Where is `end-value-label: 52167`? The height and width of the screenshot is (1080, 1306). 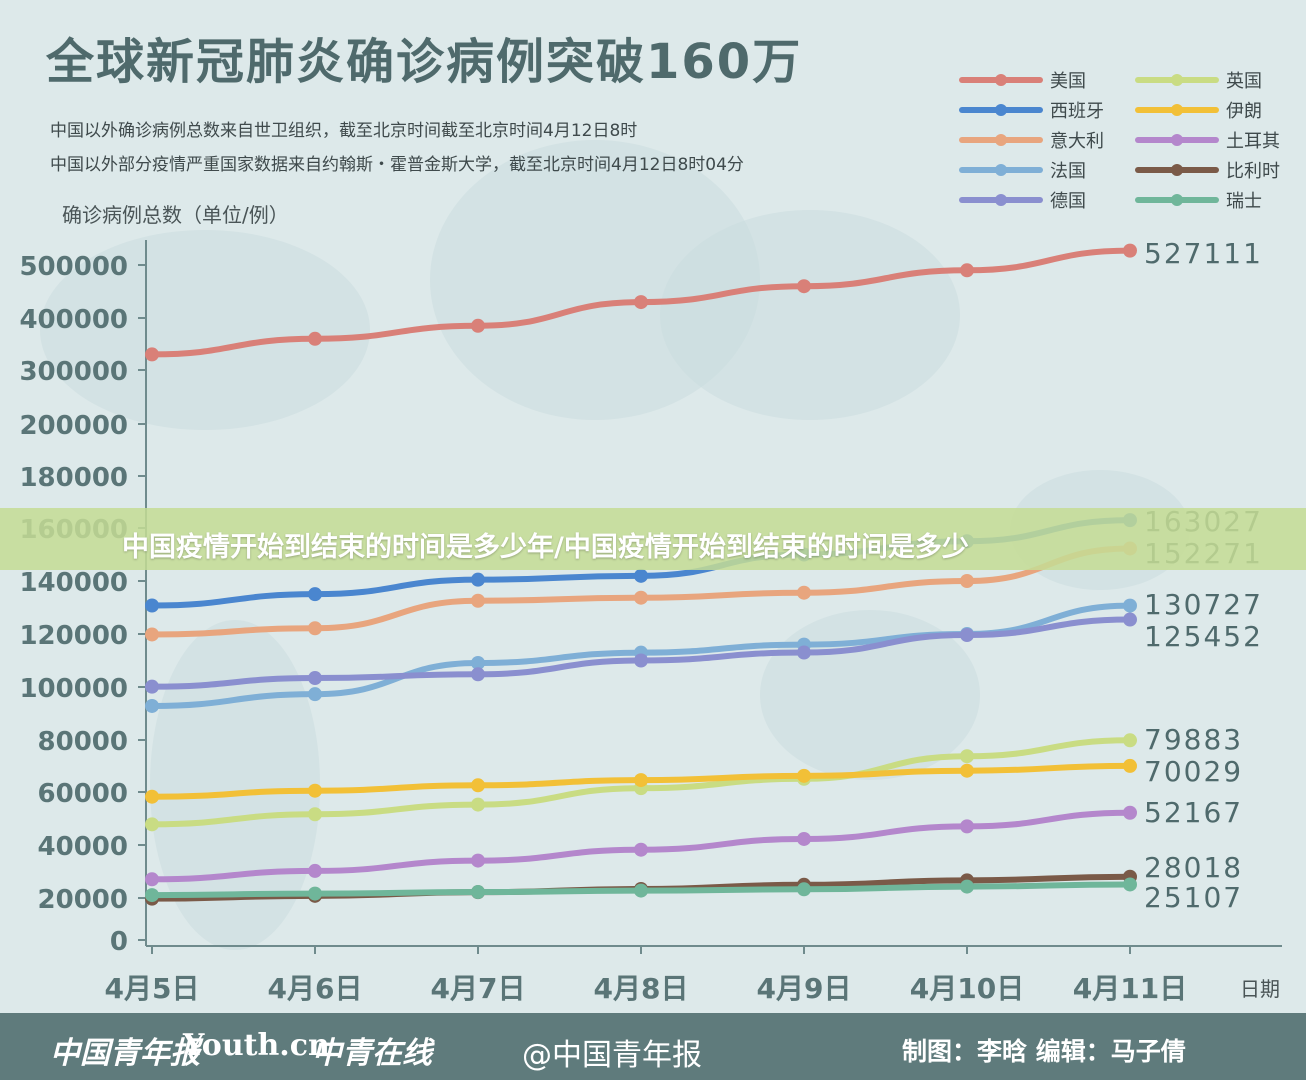
end-value-label: 52167 is located at coordinates (1193, 812).